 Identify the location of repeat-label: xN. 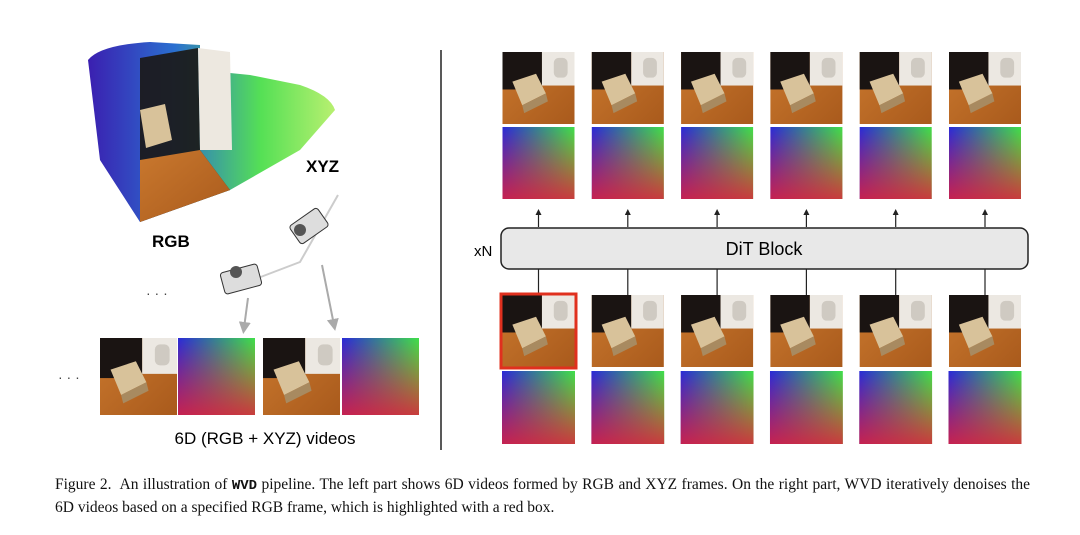
(483, 251).